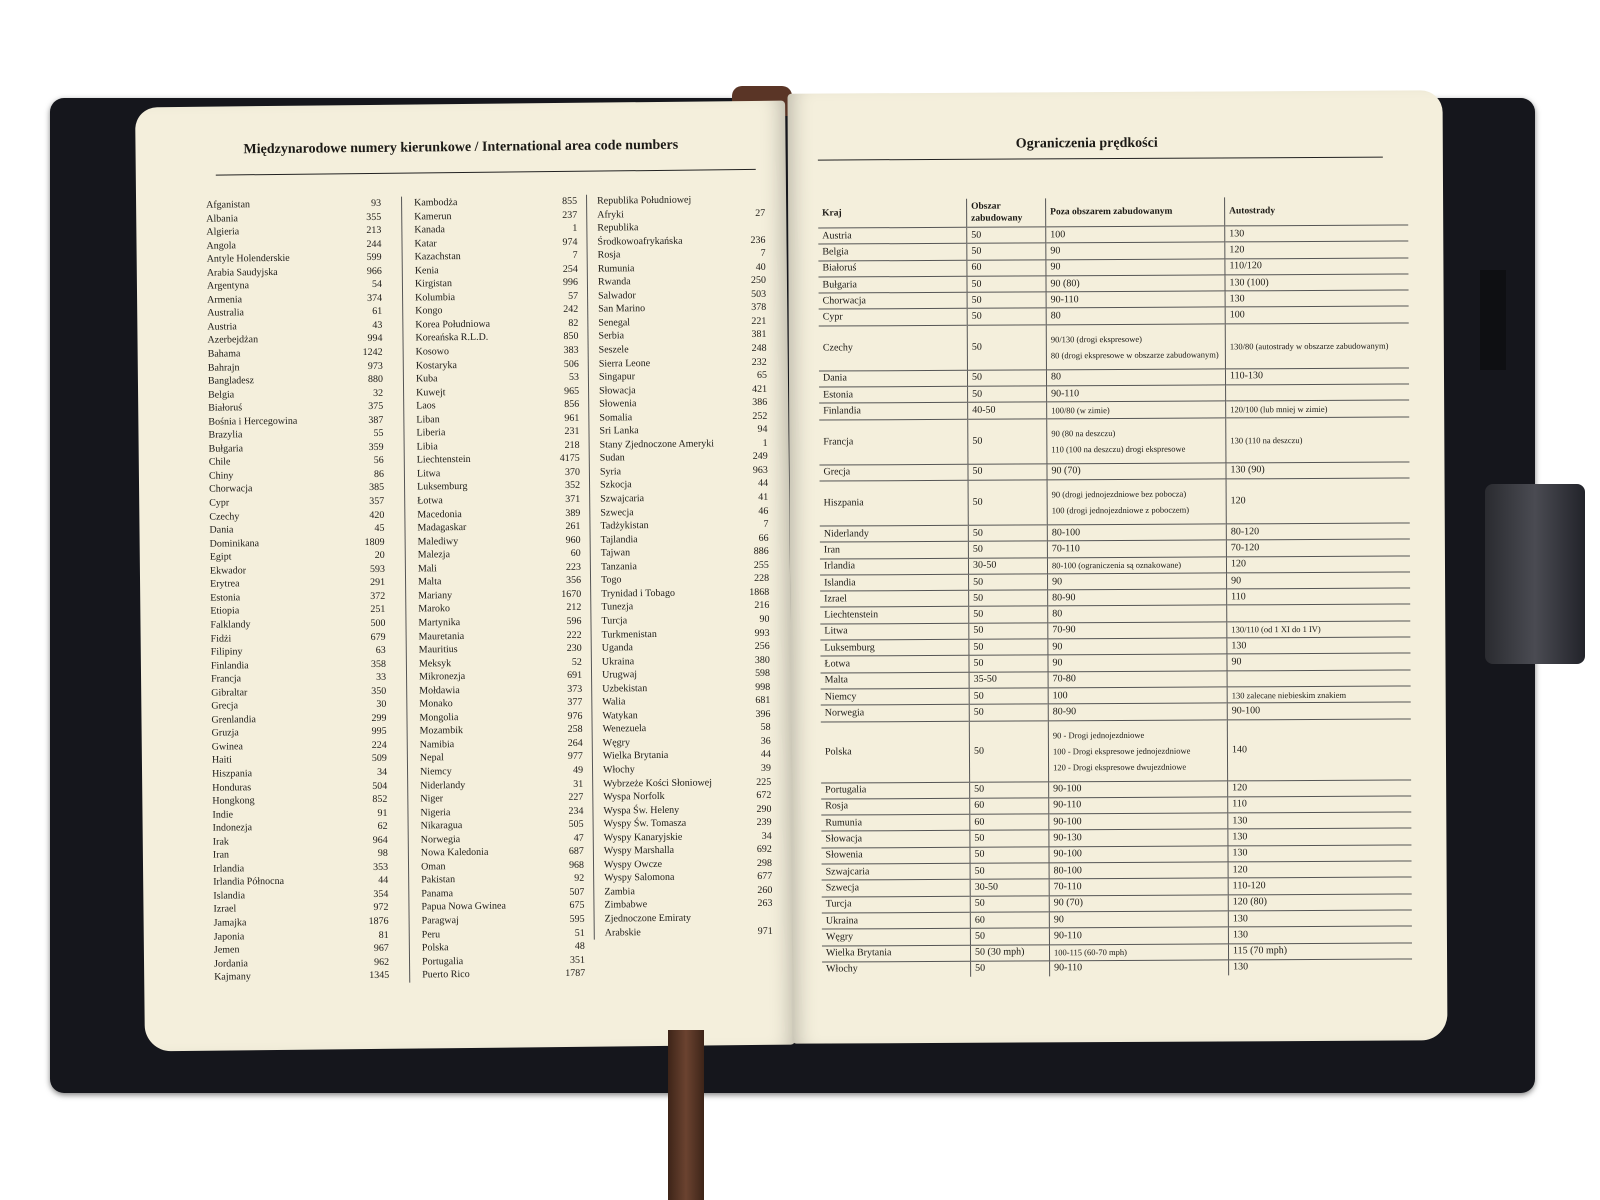 Image resolution: width=1600 pixels, height=1200 pixels. I want to click on dialing-code: 44, so click(383, 881).